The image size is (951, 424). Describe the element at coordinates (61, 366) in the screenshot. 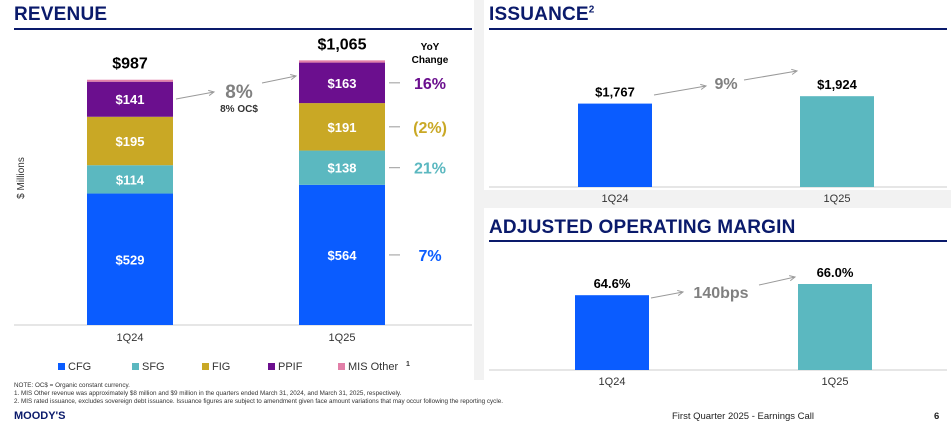

I see `legend-swatch-cfg` at that location.